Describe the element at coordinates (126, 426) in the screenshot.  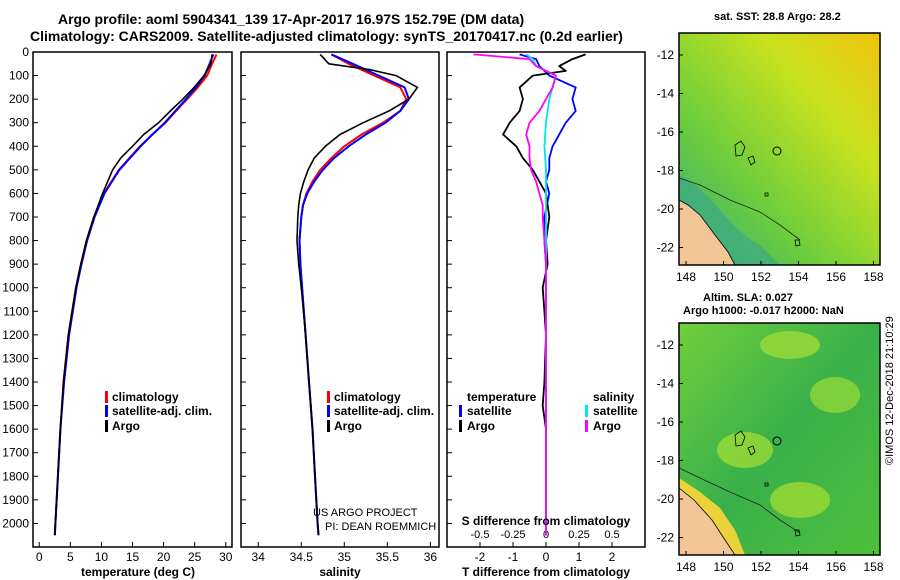
I see `legend-label-argo: Argo` at that location.